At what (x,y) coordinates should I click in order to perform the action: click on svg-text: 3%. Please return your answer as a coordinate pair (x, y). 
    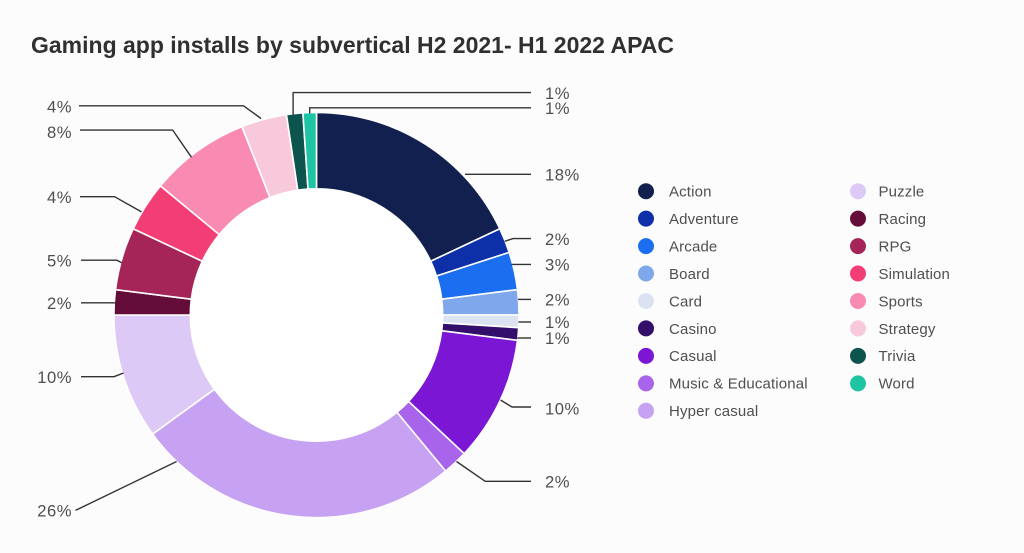
    Looking at the image, I should click on (557, 265).